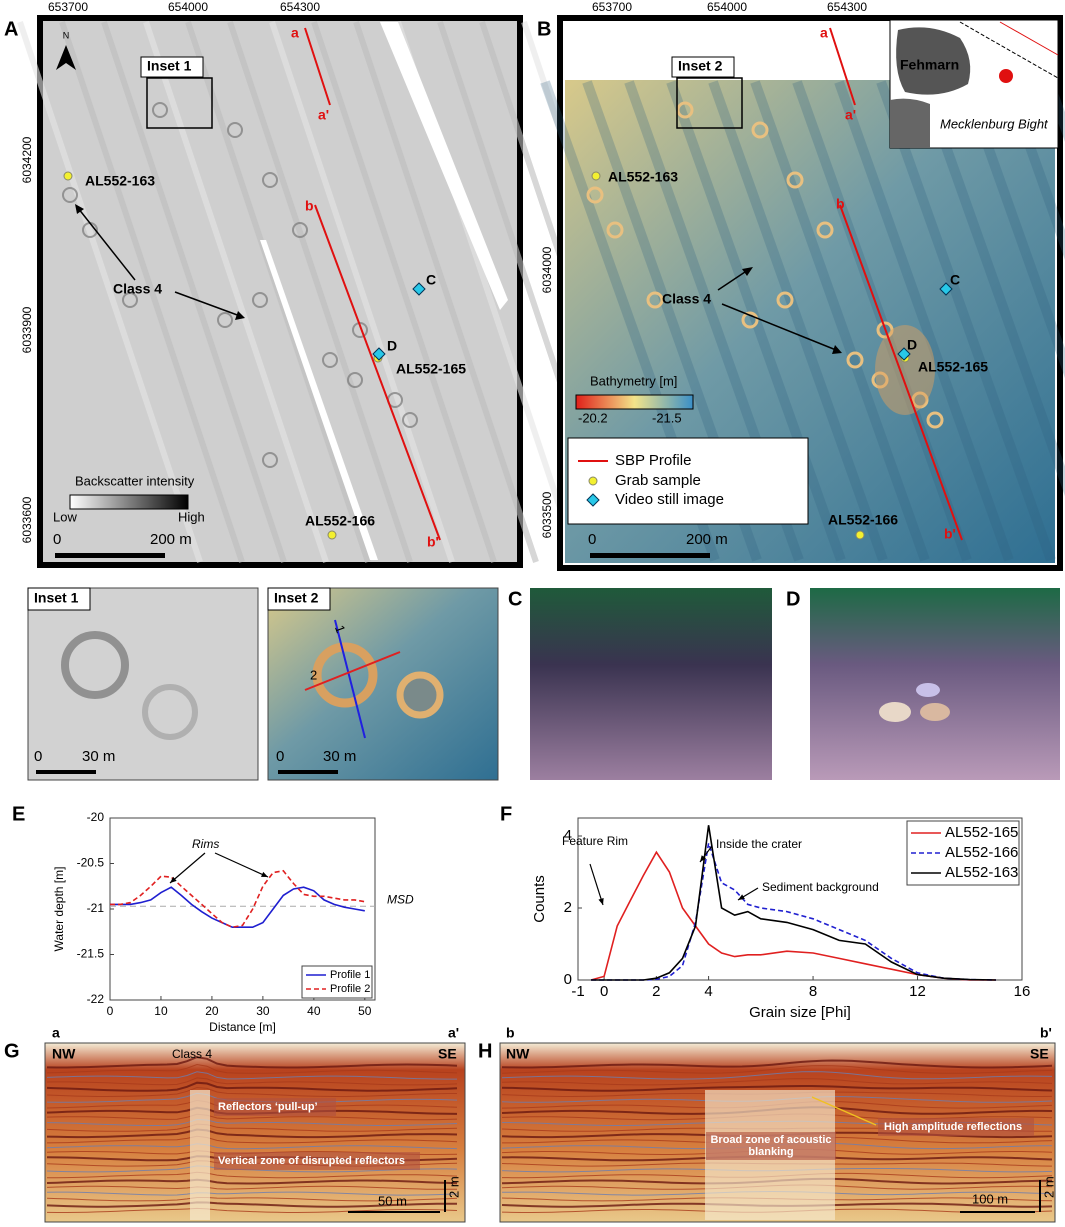 The image size is (1065, 1227). What do you see at coordinates (506, 814) in the screenshot?
I see `panel-label: F` at bounding box center [506, 814].